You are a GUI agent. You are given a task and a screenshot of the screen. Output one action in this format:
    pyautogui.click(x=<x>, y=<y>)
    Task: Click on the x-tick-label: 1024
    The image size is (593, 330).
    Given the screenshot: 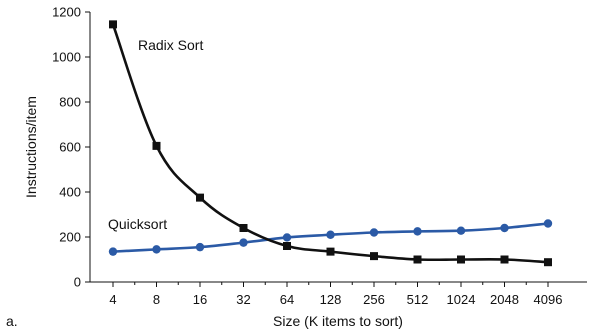 What is the action you would take?
    pyautogui.click(x=461, y=299)
    